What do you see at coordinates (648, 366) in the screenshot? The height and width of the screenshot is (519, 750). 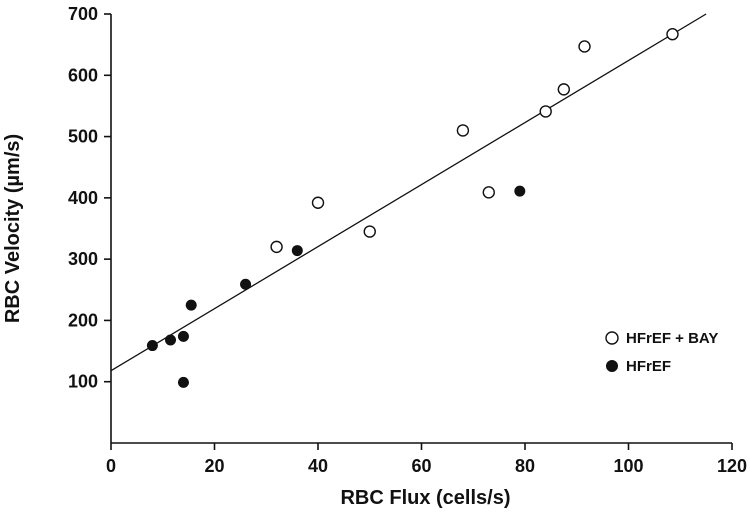 I see `legend-label: HFrEF` at bounding box center [648, 366].